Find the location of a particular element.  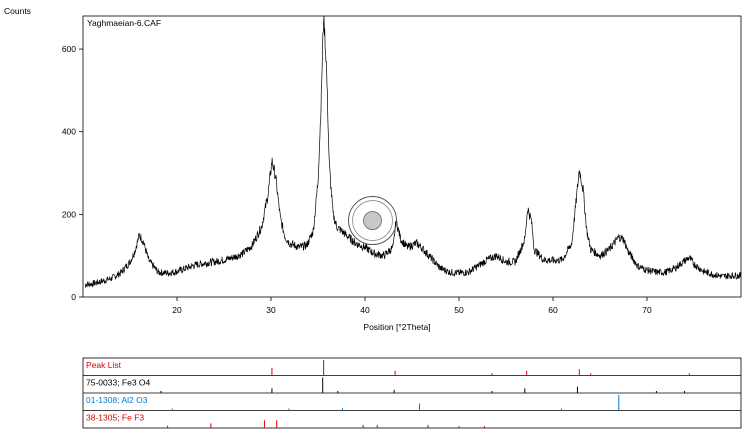

y-tick-label: 600 is located at coordinates (69, 49).